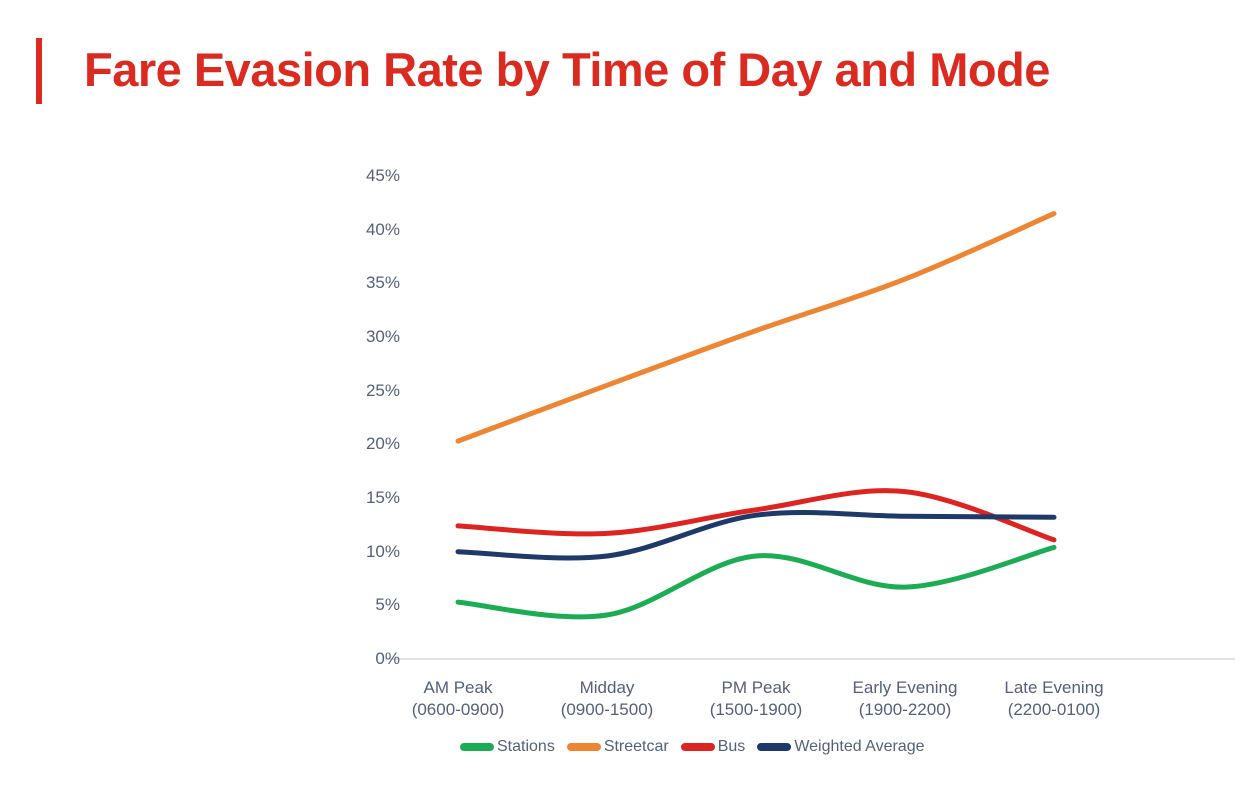  Describe the element at coordinates (607, 699) in the screenshot. I see `x-axis-category-label: Midday (0900-1500)` at that location.